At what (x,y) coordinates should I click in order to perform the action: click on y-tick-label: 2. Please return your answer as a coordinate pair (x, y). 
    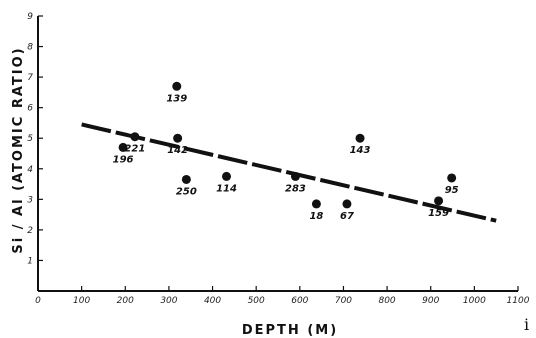
    Looking at the image, I should click on (30, 231).